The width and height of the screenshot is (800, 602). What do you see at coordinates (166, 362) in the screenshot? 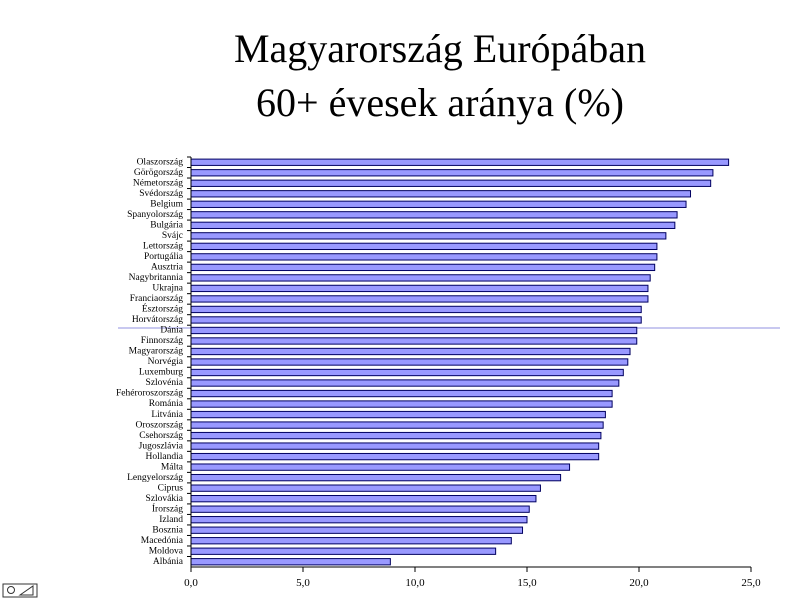
I see `y-tick-label: Norvégia` at bounding box center [166, 362].